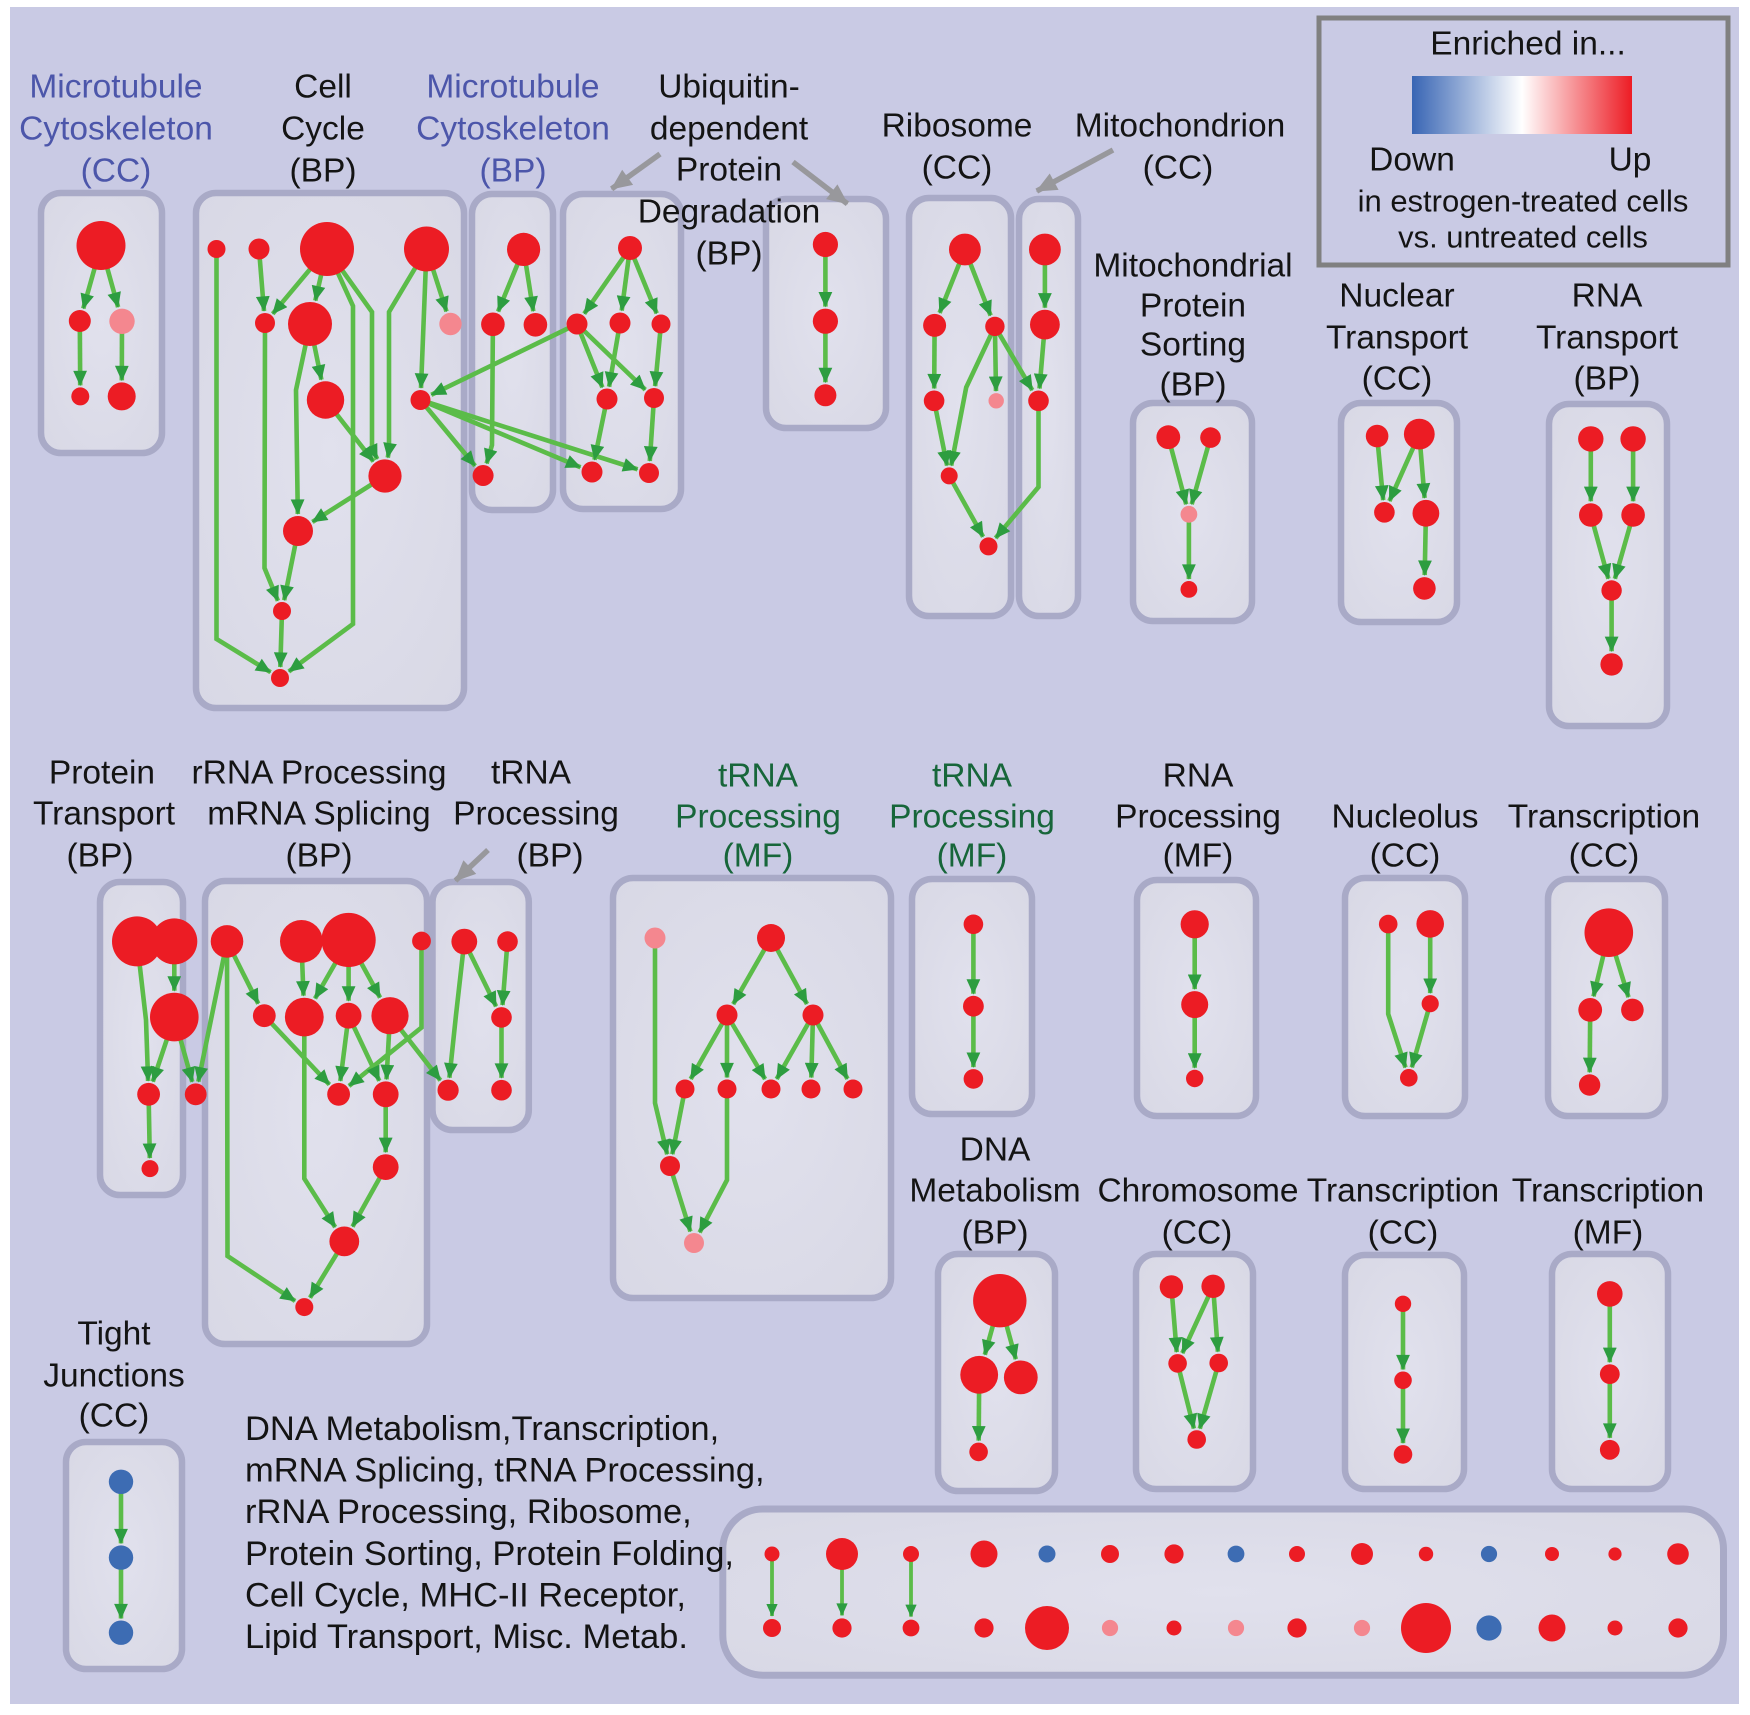  I want to click on svg-text:mRNA Splicing, tRNA Processing: mRNA Splicing, tRNA Processing,, so click(505, 1471).